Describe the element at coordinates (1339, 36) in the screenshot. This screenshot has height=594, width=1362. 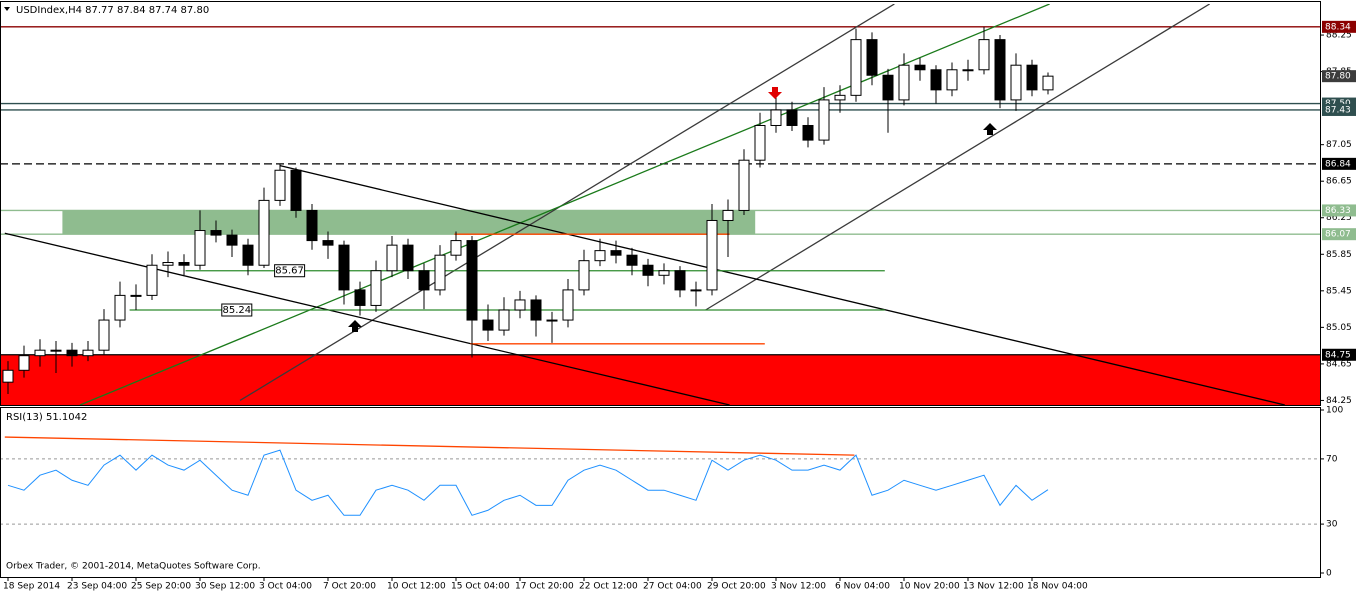
I see `y-tick-label: 88.25` at that location.